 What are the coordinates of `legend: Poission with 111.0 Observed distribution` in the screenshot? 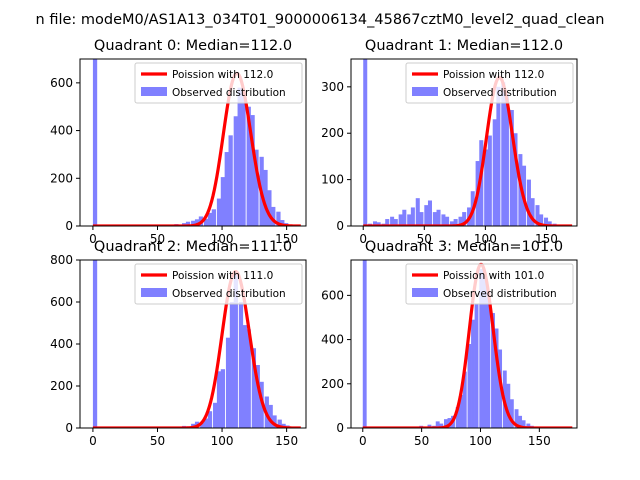 It's located at (218, 284).